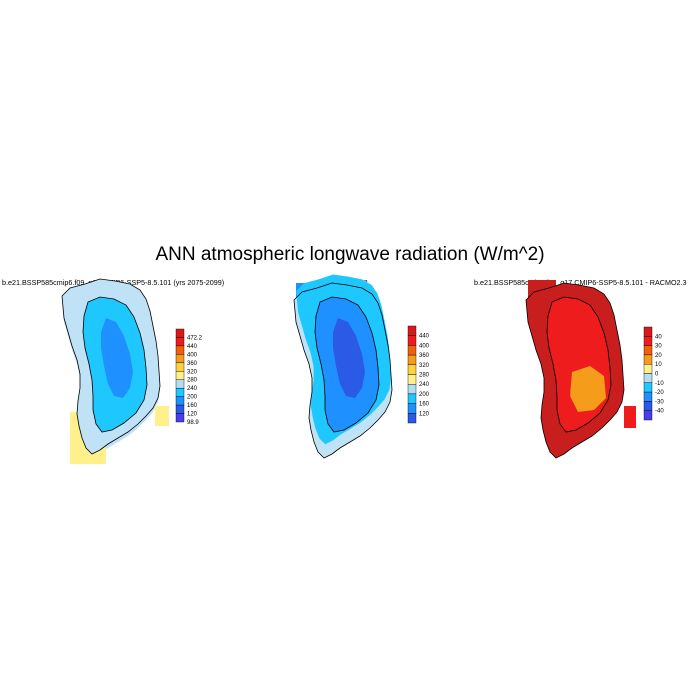 The width and height of the screenshot is (700, 700). I want to click on panel-3-map, so click(580, 369).